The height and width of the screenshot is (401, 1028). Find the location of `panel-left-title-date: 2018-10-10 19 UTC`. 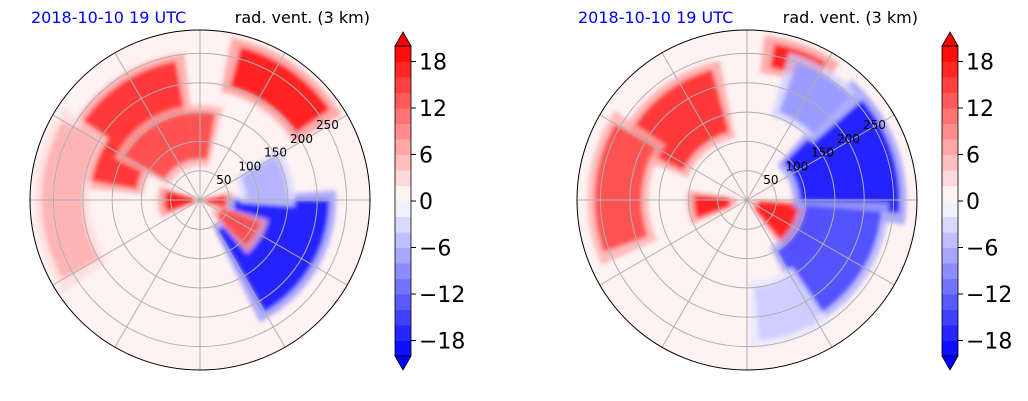

panel-left-title-date: 2018-10-10 19 UTC is located at coordinates (108, 17).